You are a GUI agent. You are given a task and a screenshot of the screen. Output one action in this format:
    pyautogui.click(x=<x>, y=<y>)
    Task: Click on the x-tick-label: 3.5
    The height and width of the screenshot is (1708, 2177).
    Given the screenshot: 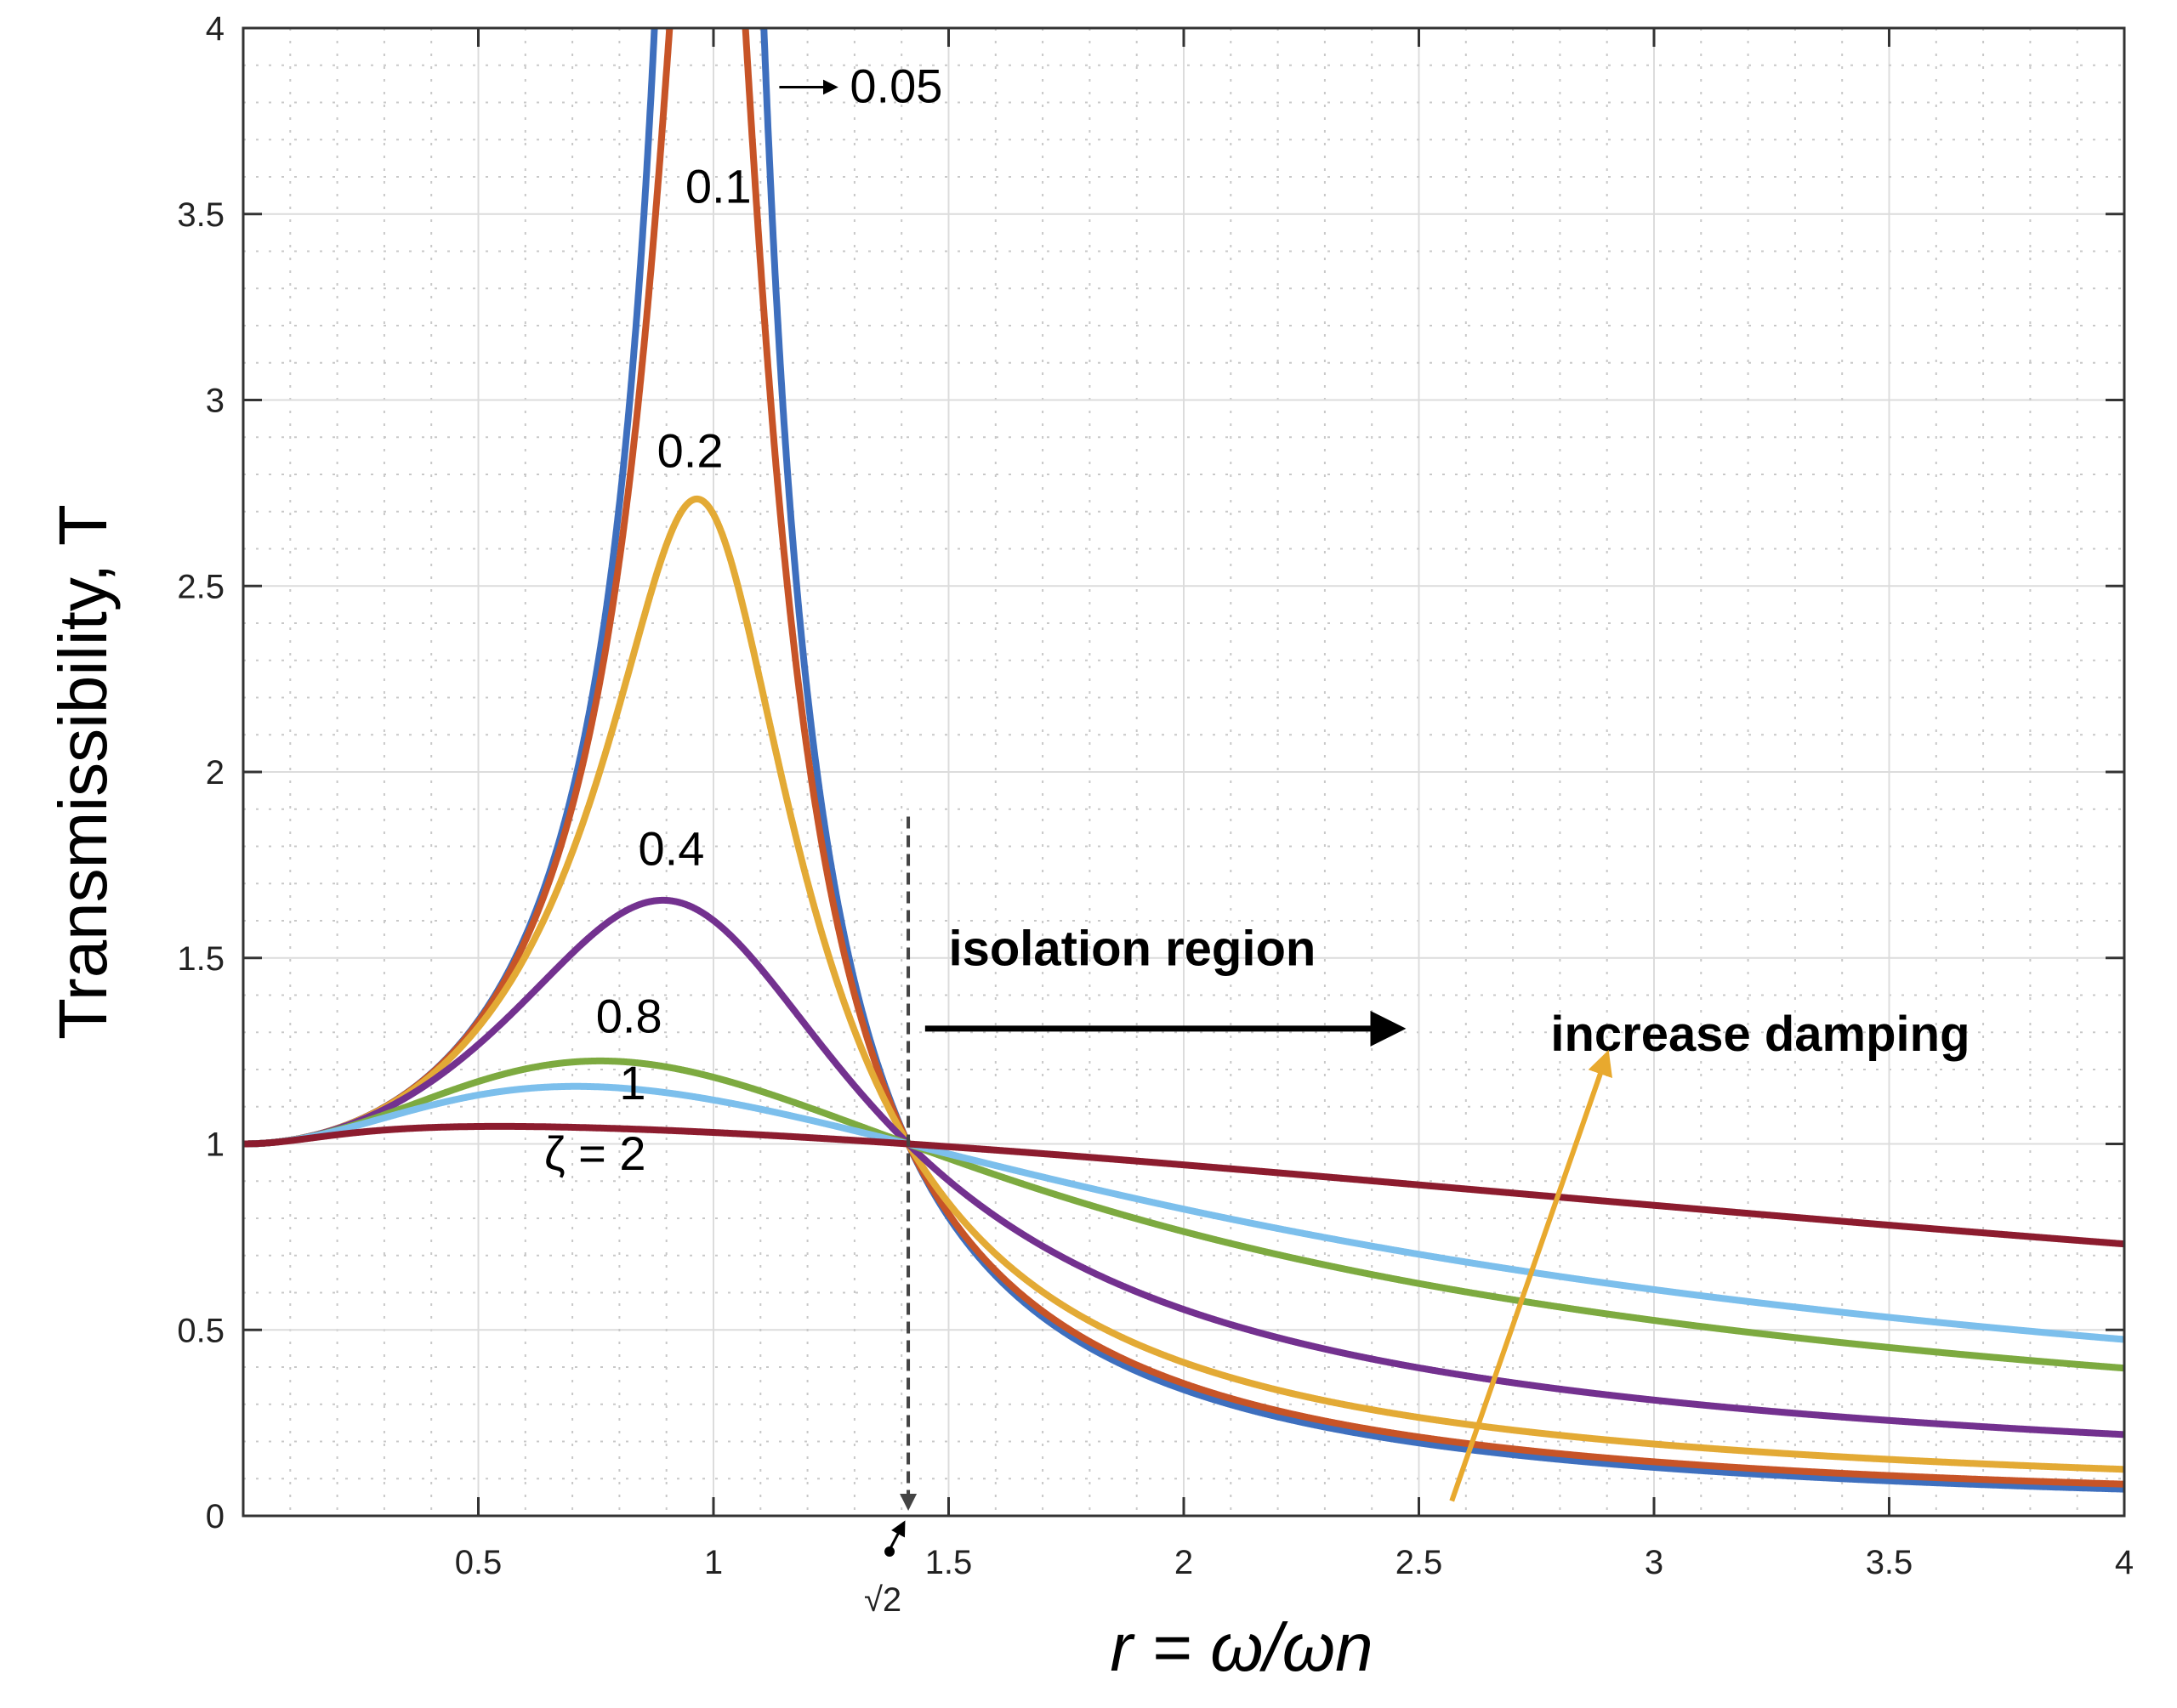 What is the action you would take?
    pyautogui.click(x=1889, y=1562)
    